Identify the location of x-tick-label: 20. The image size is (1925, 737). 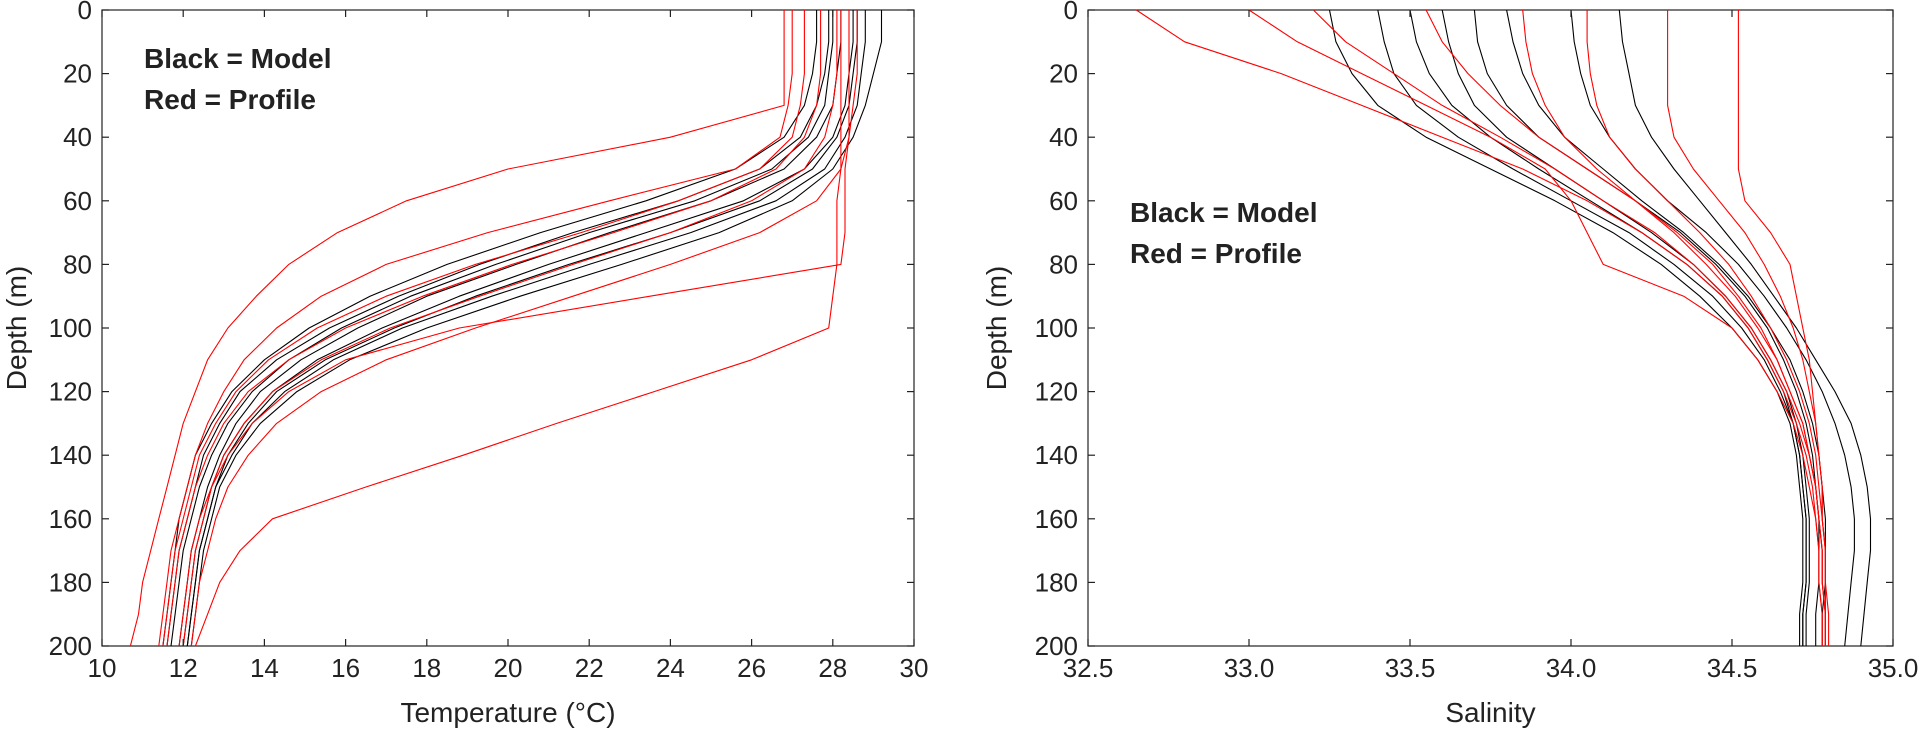
(508, 668).